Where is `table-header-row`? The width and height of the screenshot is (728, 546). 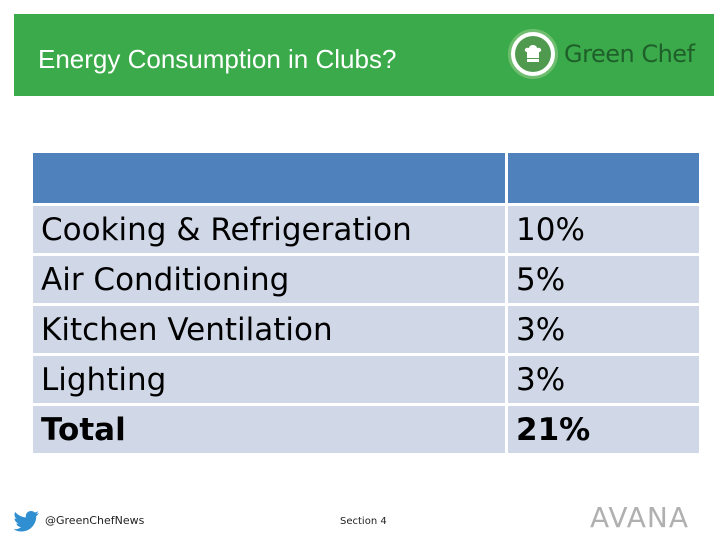
table-header-row is located at coordinates (366, 178).